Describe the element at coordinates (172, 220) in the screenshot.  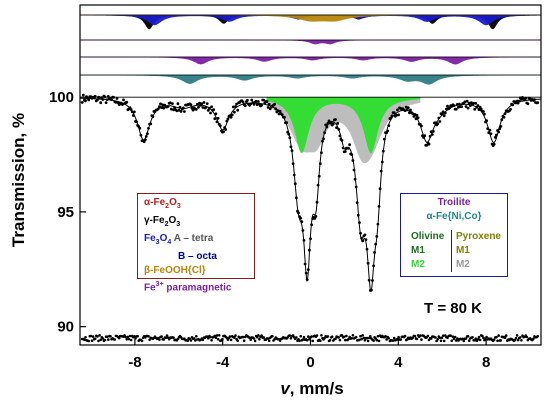
I see `legend-gamma-o: O` at that location.